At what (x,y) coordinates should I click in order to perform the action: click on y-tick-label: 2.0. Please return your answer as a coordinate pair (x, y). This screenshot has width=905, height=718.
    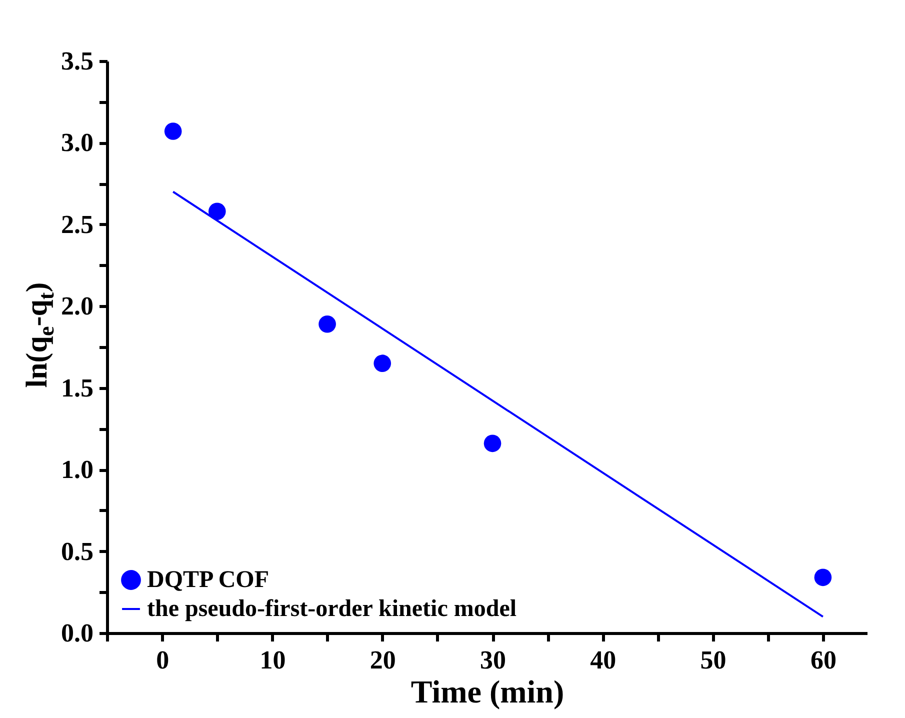
    Looking at the image, I should click on (77, 306).